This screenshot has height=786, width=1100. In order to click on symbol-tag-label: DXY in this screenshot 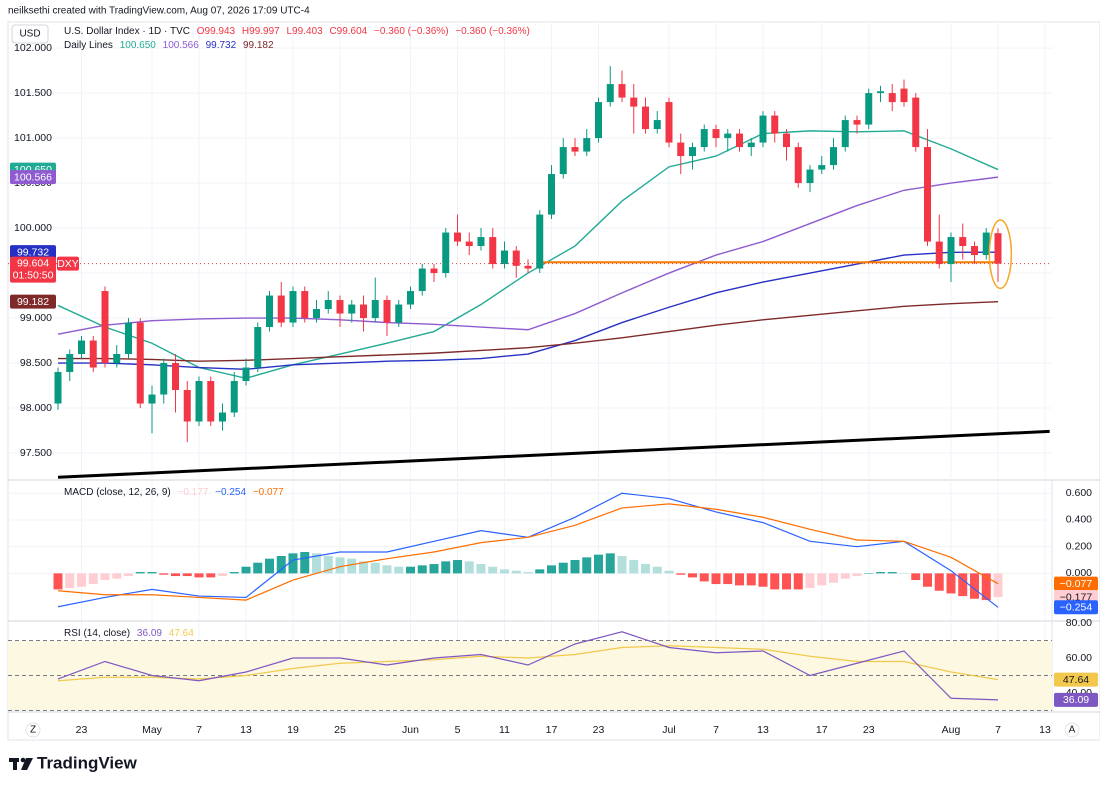, I will do `click(68, 264)`.